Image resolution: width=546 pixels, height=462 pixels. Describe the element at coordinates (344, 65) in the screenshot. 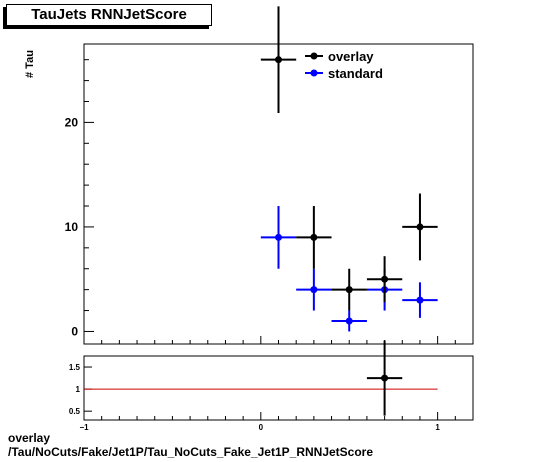

I see `legend: overlay standard` at that location.